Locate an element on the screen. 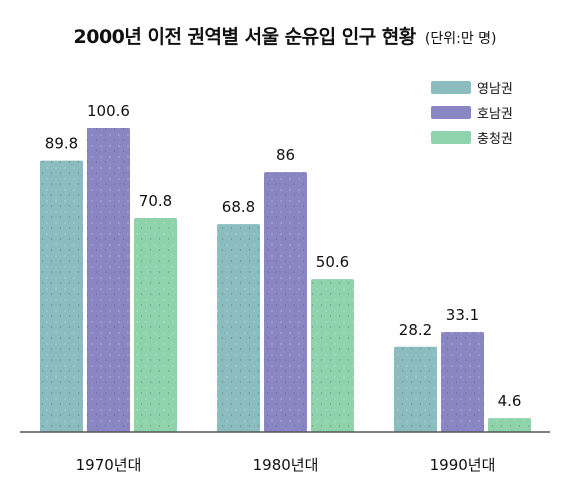 This screenshot has width=570, height=504. x-tick-label: 1980년대 is located at coordinates (286, 465).